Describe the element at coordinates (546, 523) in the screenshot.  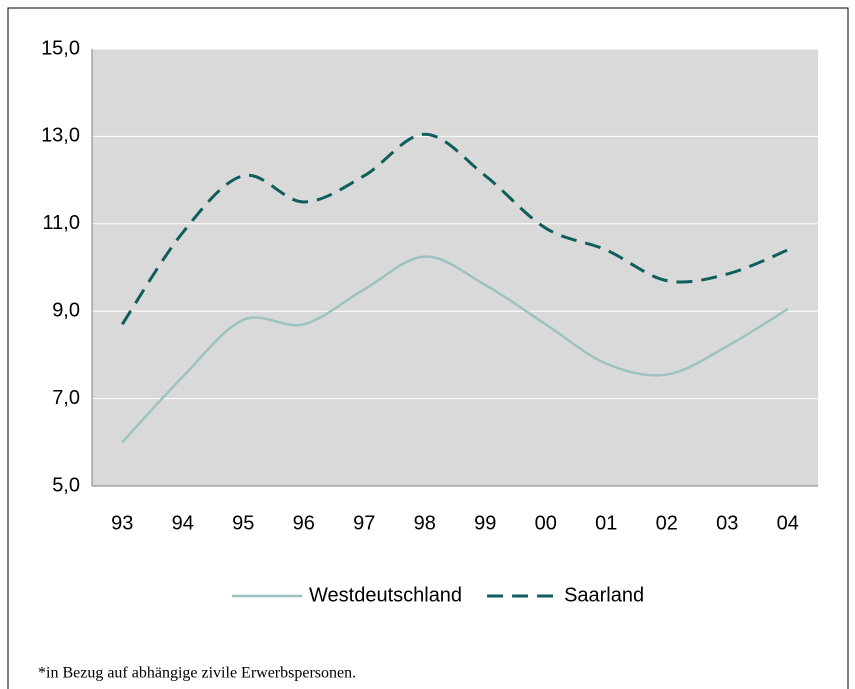
I see `x-tick-label: 00` at that location.